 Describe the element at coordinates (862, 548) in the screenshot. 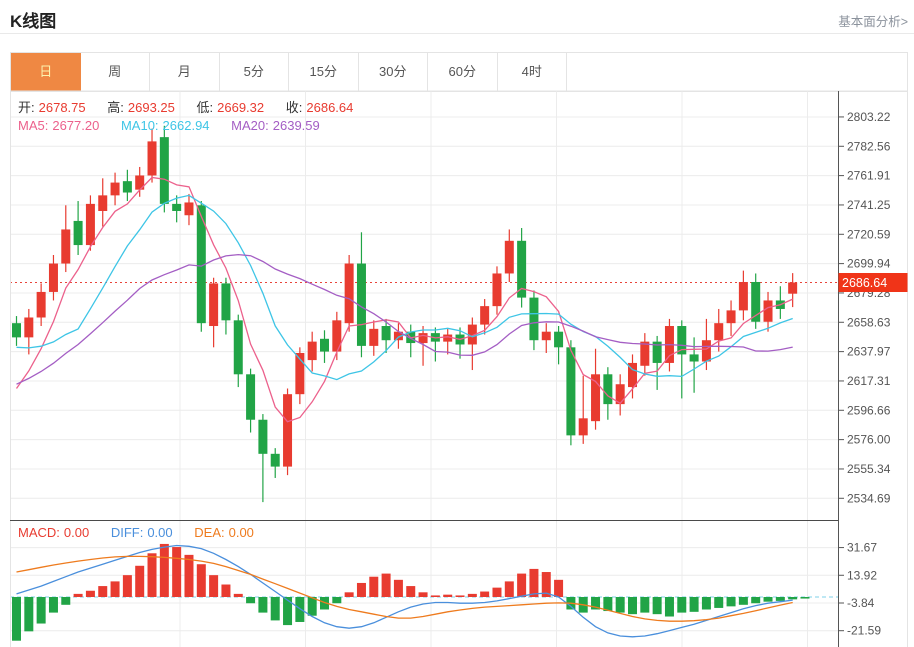

I see `svg-text: 31.67` at that location.